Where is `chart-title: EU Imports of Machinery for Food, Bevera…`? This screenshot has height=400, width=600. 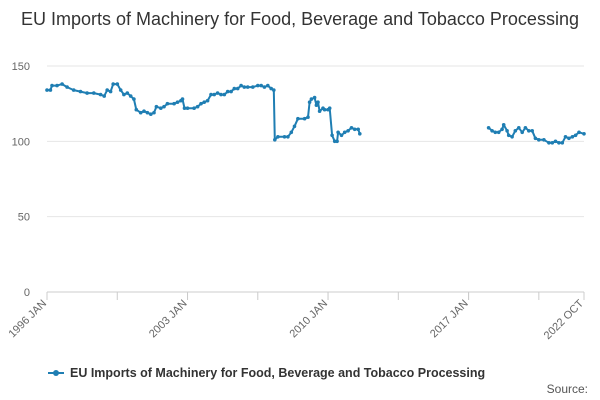
chart-title: EU Imports of Machinery for Food, Bevera… is located at coordinates (300, 19).